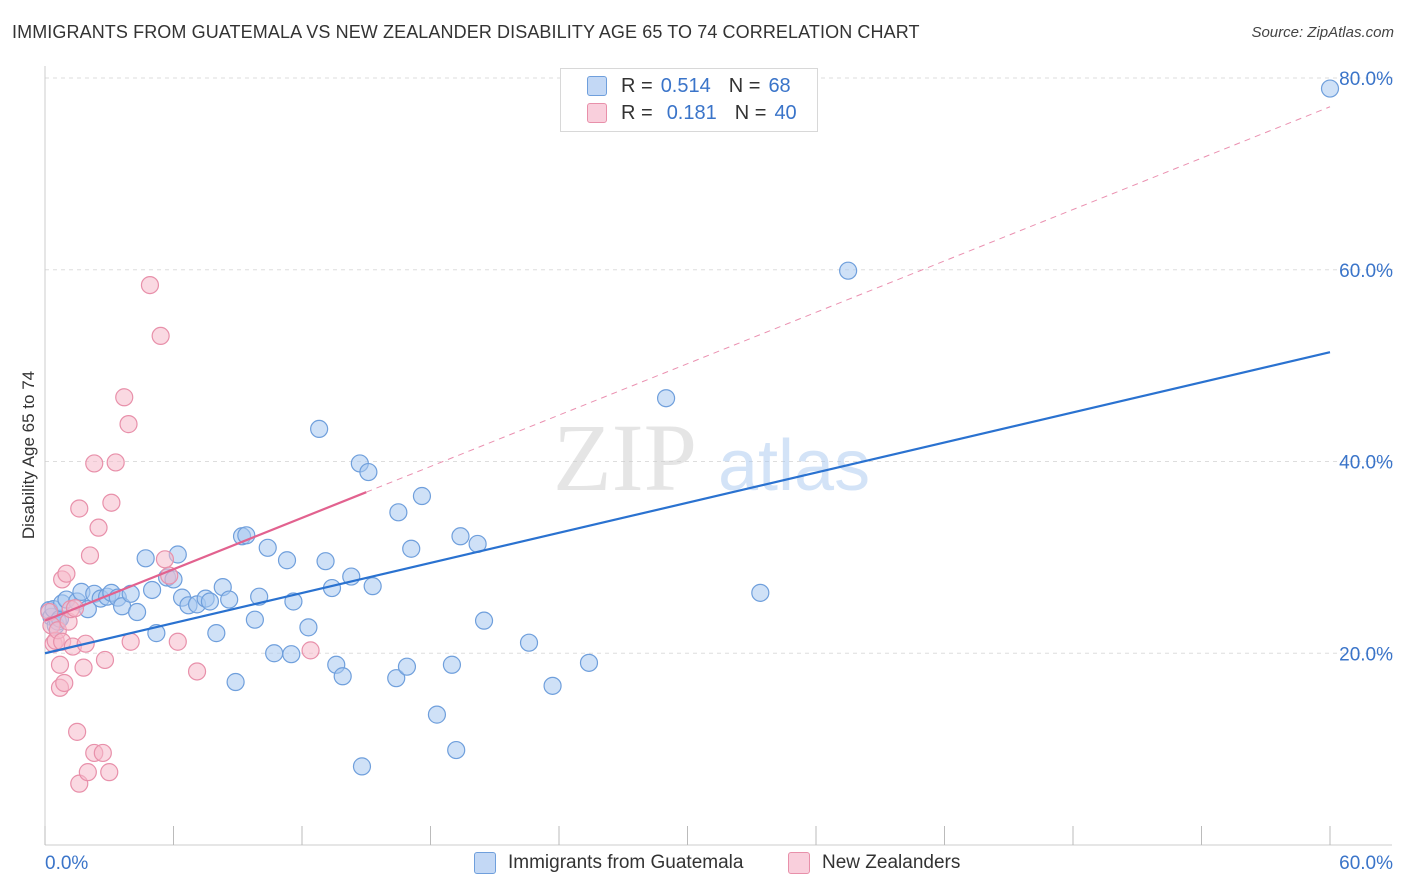 The height and width of the screenshot is (892, 1406). Describe the element at coordinates (625, 457) in the screenshot. I see `watermark-zip: ZIP` at that location.